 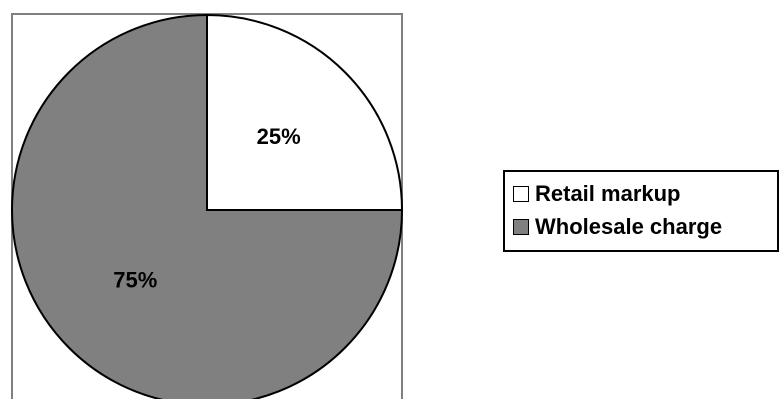 I want to click on legend-swatch-wholesale-charge, so click(x=521, y=226).